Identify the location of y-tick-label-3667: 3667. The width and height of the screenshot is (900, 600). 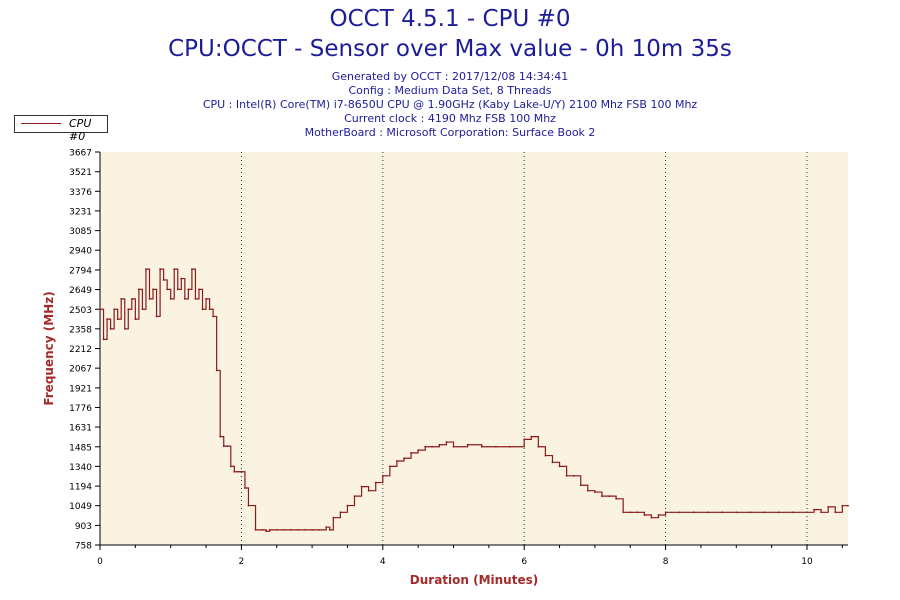
(80, 154).